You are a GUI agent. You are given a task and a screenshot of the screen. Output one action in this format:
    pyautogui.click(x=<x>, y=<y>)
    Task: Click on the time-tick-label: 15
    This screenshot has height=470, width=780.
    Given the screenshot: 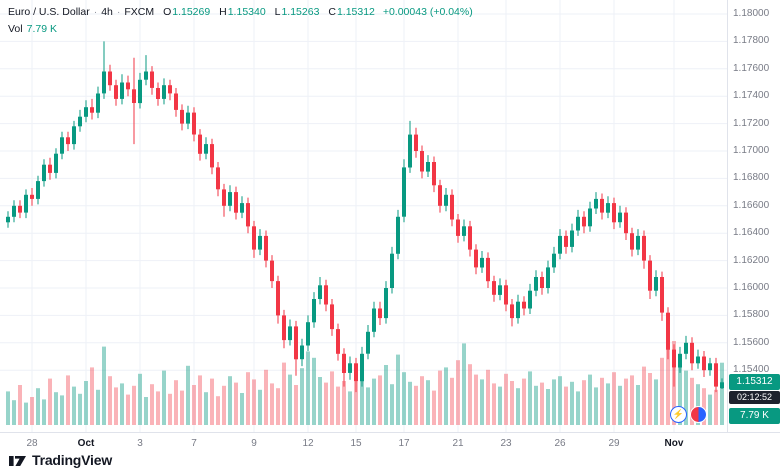 What is the action you would take?
    pyautogui.click(x=356, y=443)
    